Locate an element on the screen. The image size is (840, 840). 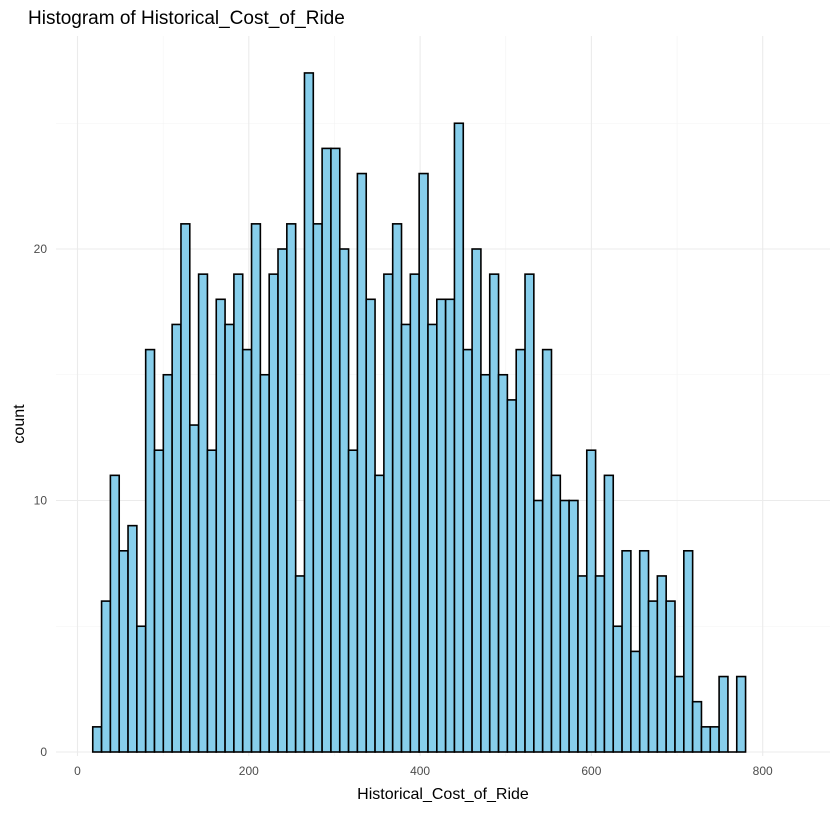
x-tick-label: 200 is located at coordinates (249, 771).